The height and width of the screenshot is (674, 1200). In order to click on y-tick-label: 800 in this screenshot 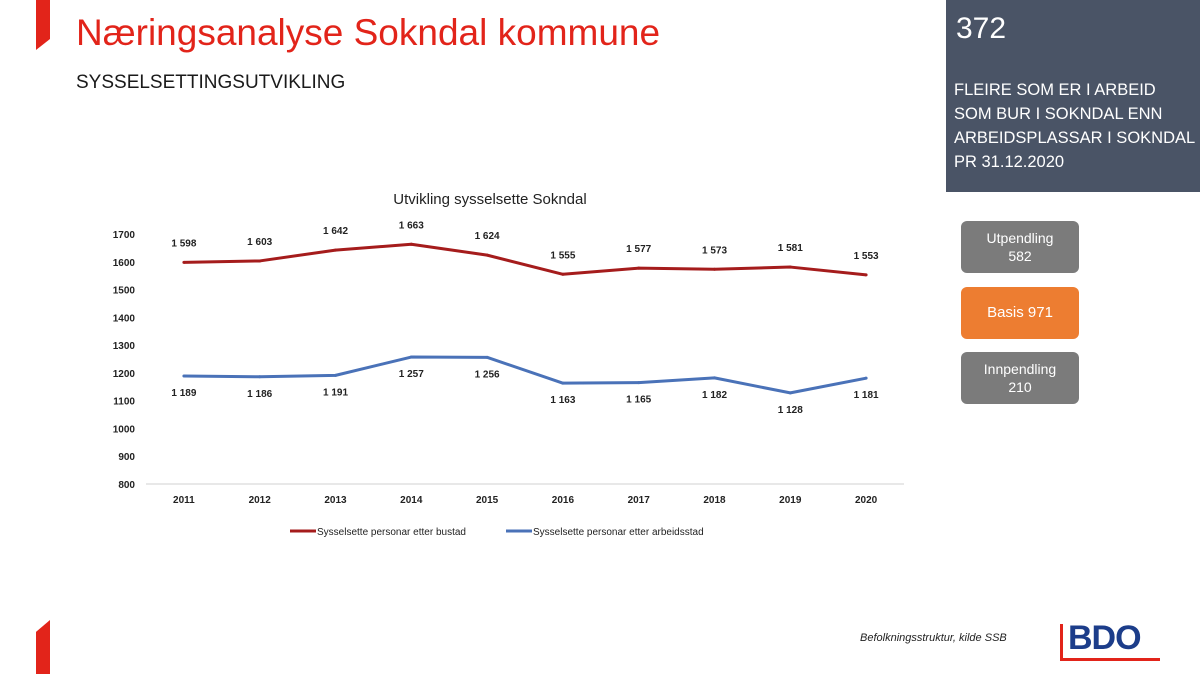, I will do `click(126, 485)`.